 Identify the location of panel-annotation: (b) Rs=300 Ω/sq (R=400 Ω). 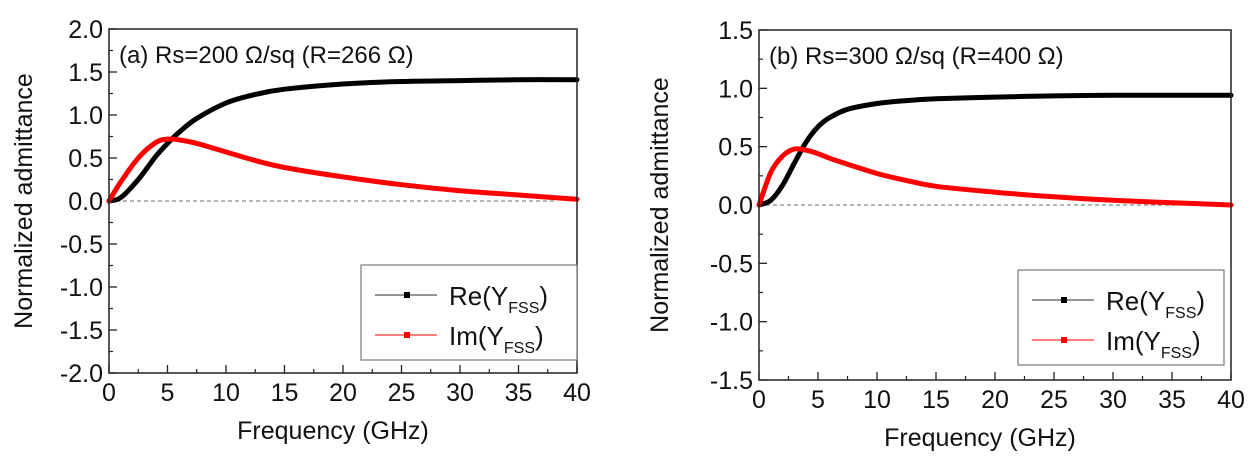
(916, 56).